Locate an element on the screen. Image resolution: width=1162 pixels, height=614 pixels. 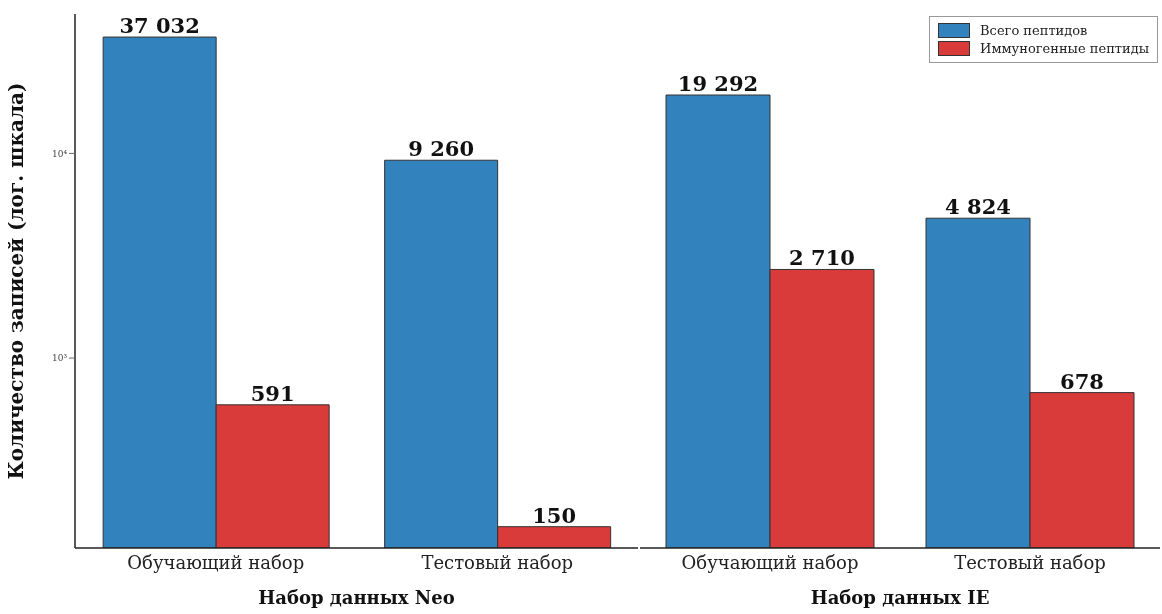
data-label: 19 292 is located at coordinates (718, 84).